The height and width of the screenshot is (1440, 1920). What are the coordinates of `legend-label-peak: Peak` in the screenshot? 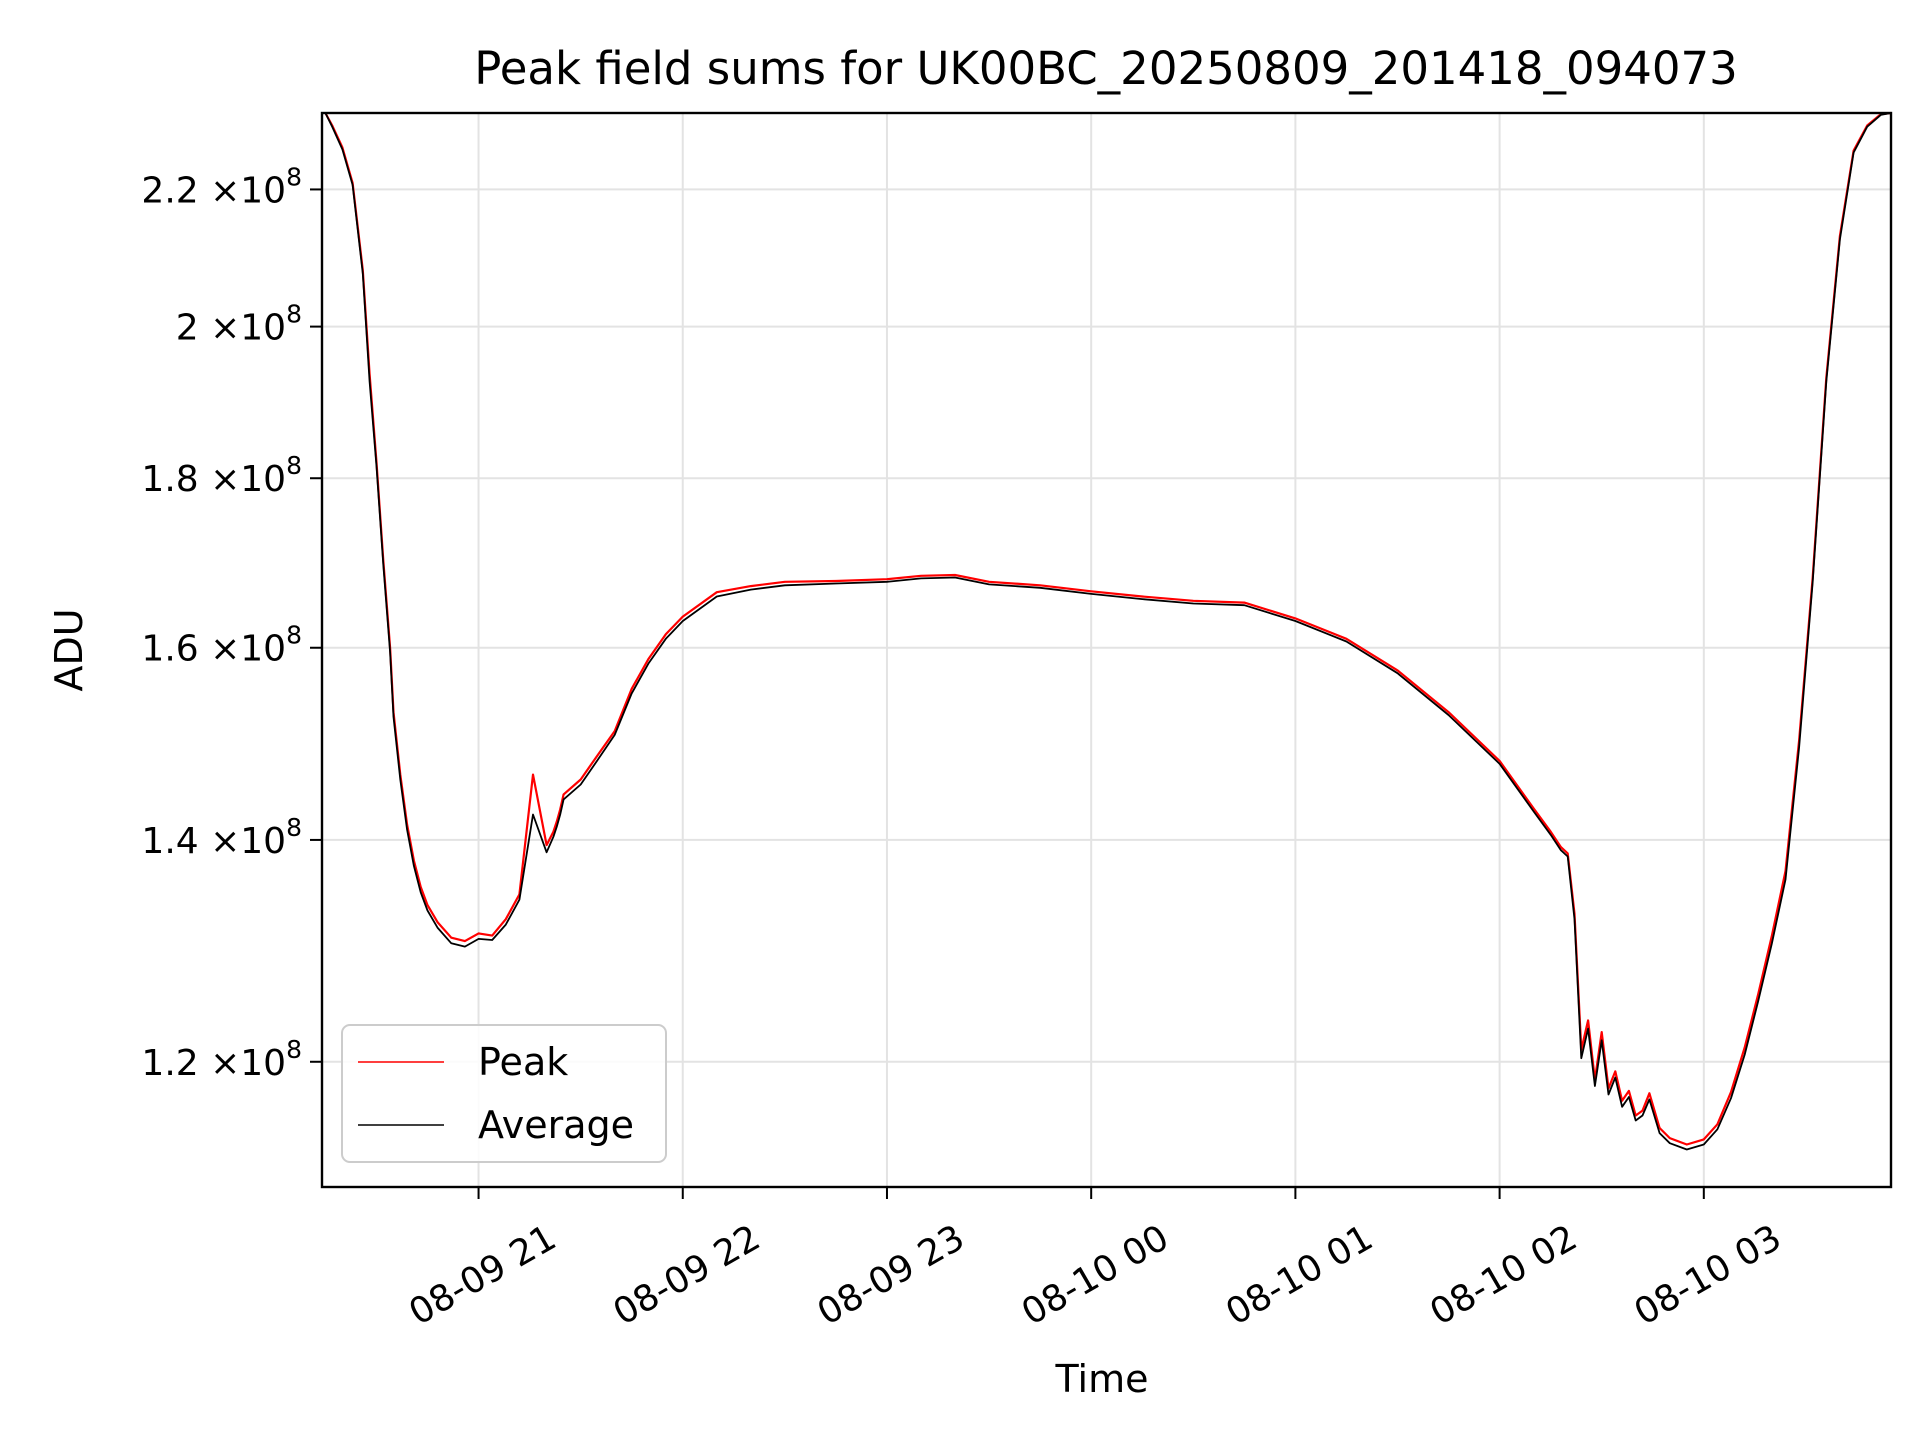 It's located at (523, 1062).